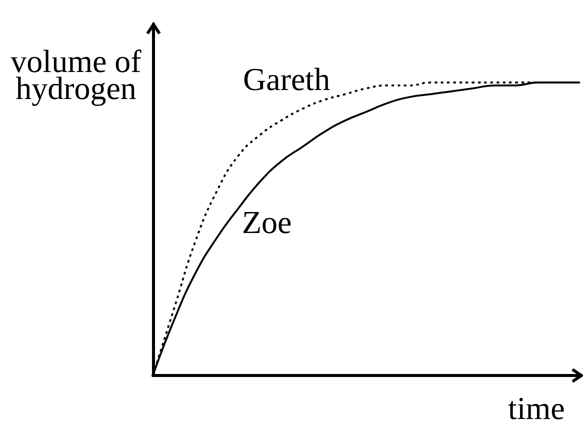  I want to click on x-axis-title: time, so click(536, 406).